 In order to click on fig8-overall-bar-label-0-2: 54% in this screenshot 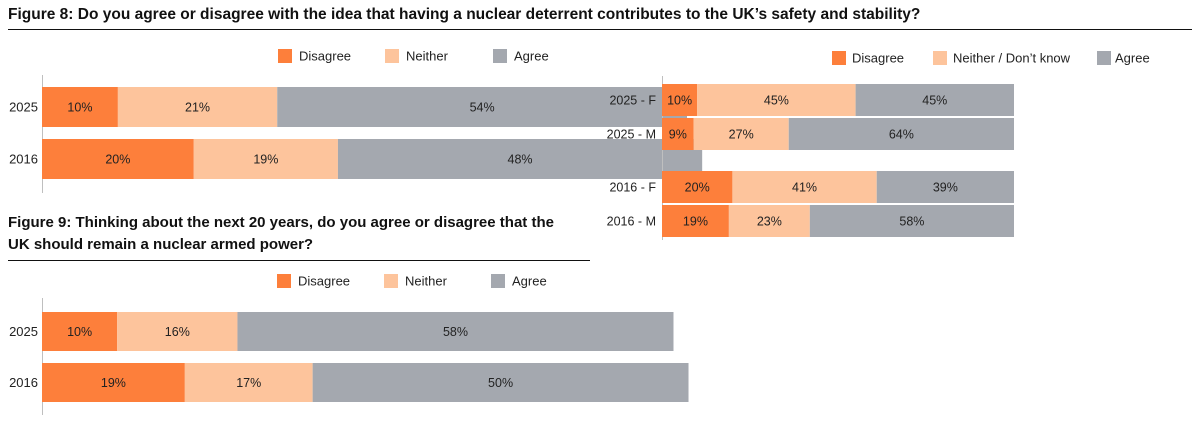, I will do `click(482, 108)`.